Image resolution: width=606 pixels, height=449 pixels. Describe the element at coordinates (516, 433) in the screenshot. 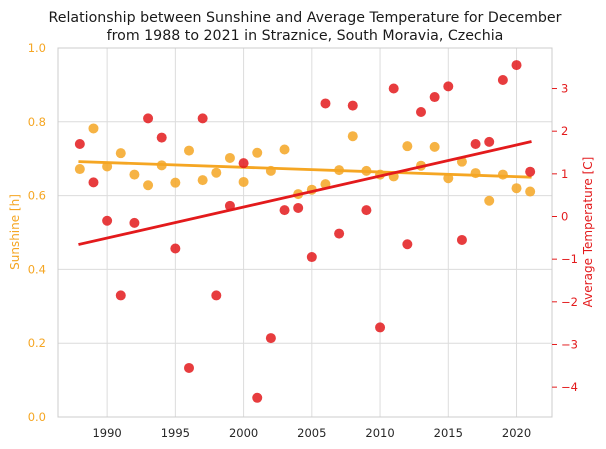

I see `x-tick-label: 2020` at that location.